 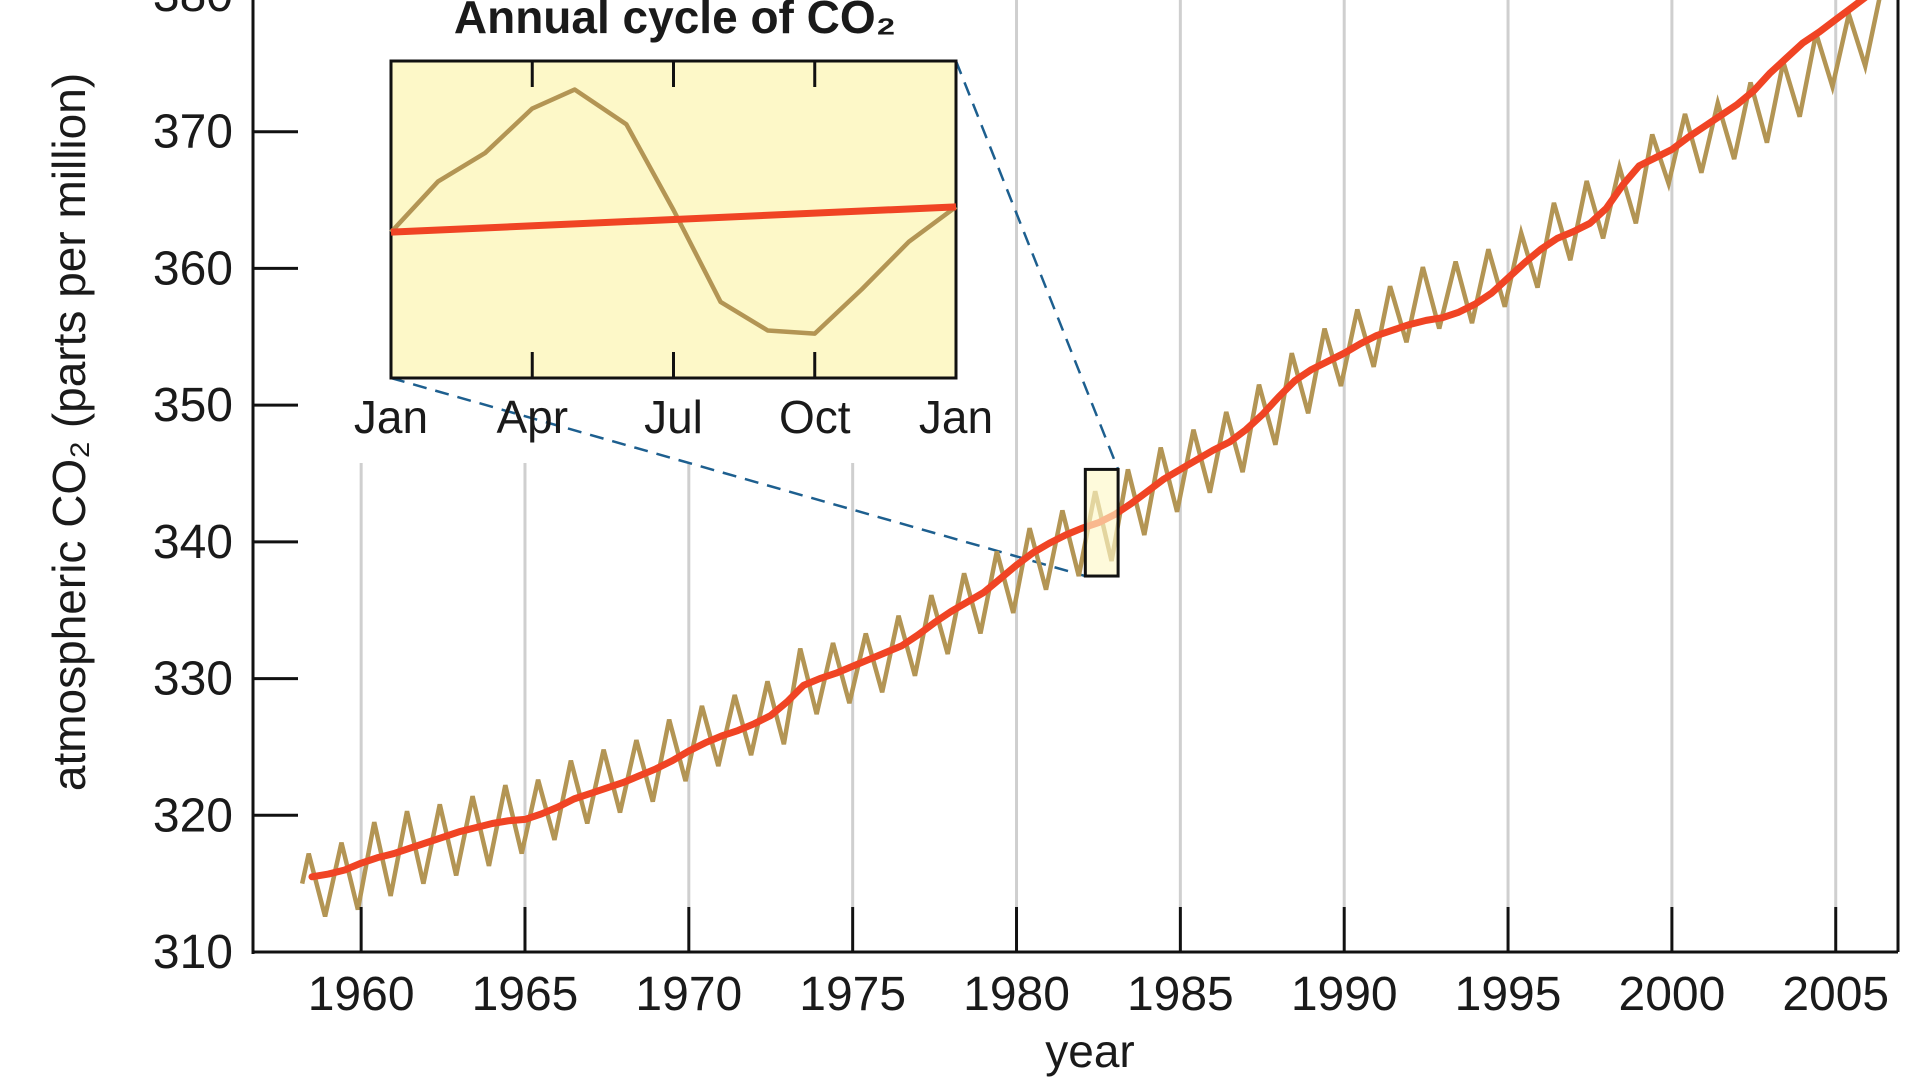 What do you see at coordinates (675, 21) in the screenshot?
I see `inset-title: Annual cycle of CO₂` at bounding box center [675, 21].